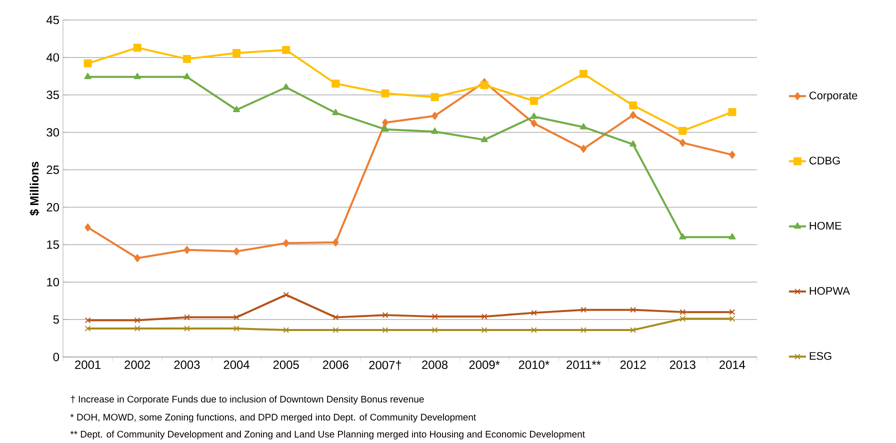 Image resolution: width=896 pixels, height=443 pixels. What do you see at coordinates (53, 282) in the screenshot?
I see `y-tick-label: 10` at bounding box center [53, 282].